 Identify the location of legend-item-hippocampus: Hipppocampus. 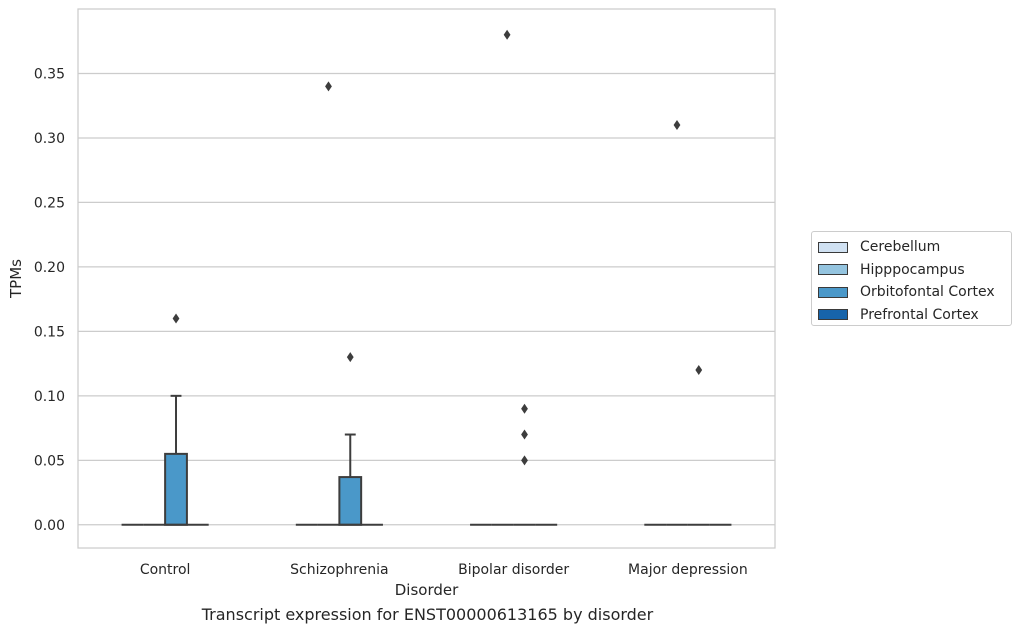
(914, 270).